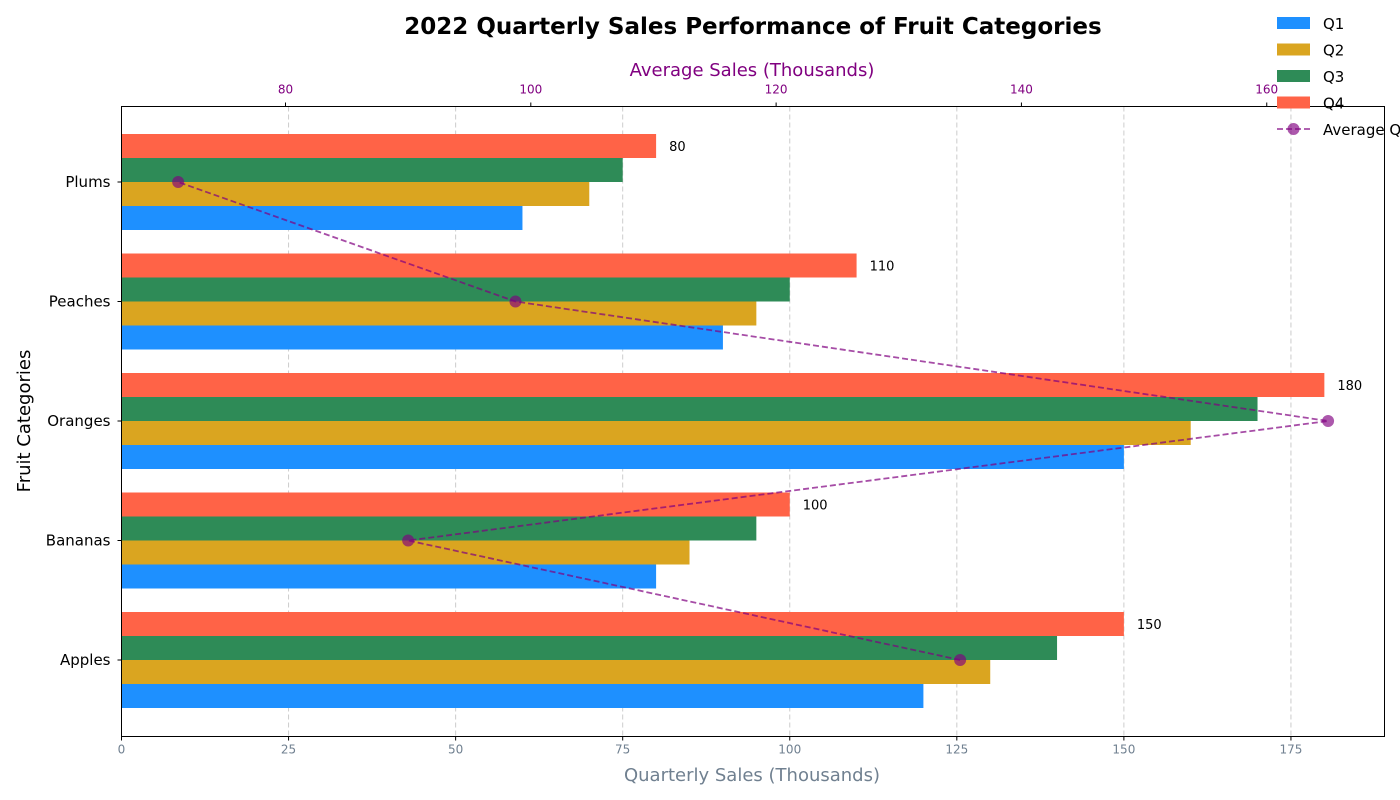 The width and height of the screenshot is (1400, 800). What do you see at coordinates (78, 541) in the screenshot?
I see `y-tick-label-bananas: Bananas` at bounding box center [78, 541].